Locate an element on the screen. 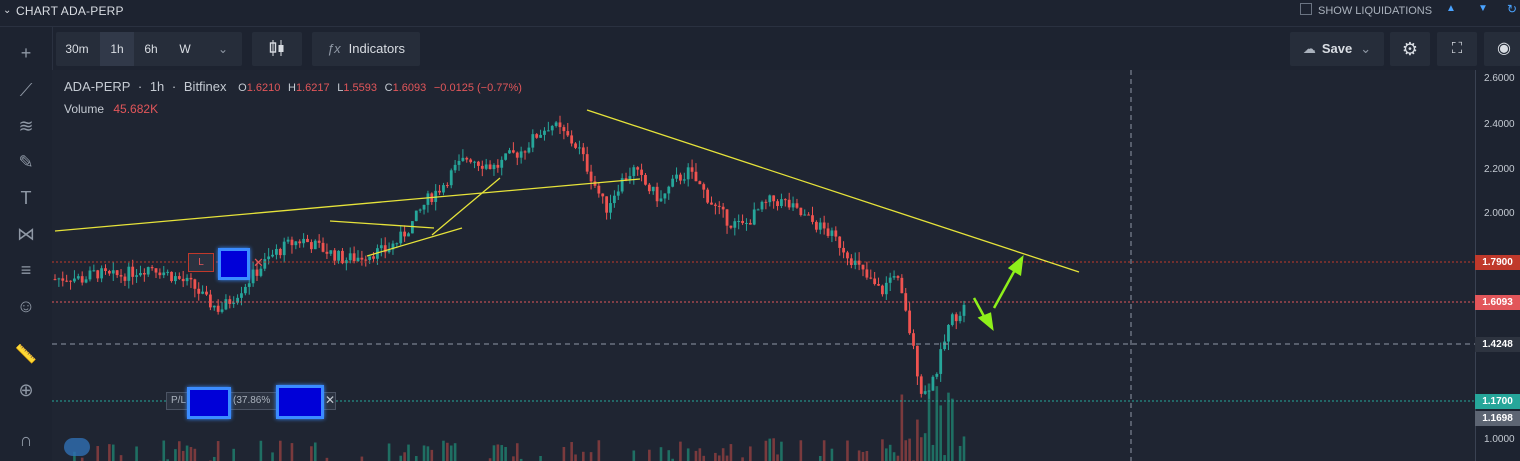 This screenshot has width=1520, height=461. prediction-tool-icon: ≡ is located at coordinates (26, 270).